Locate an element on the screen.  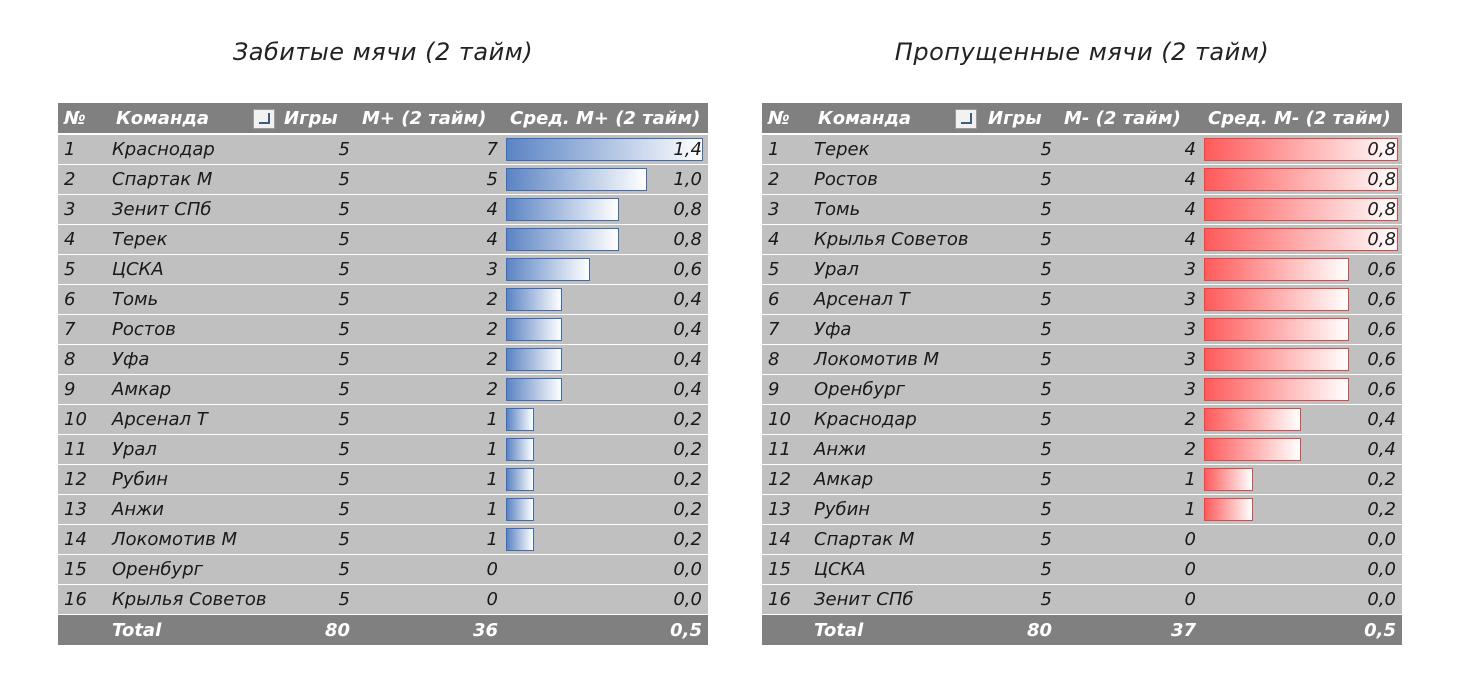
avg-cell: 0,4 is located at coordinates (606, 329).